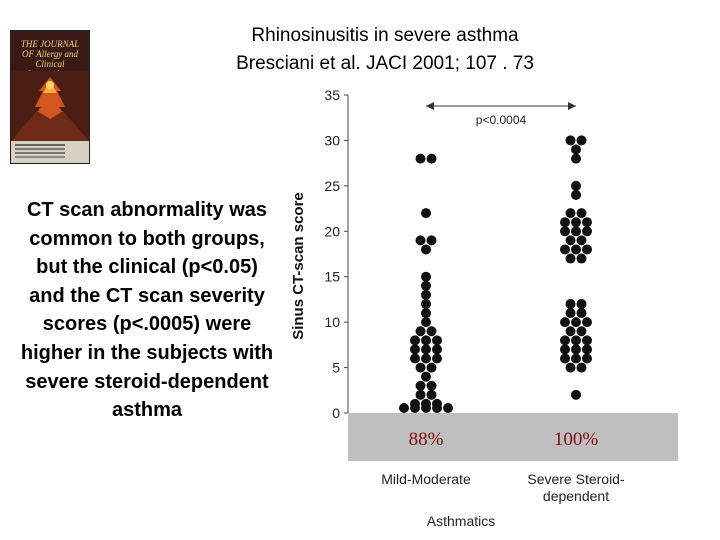 This screenshot has height=540, width=720. I want to click on percent-label-mild: 88%, so click(426, 439).